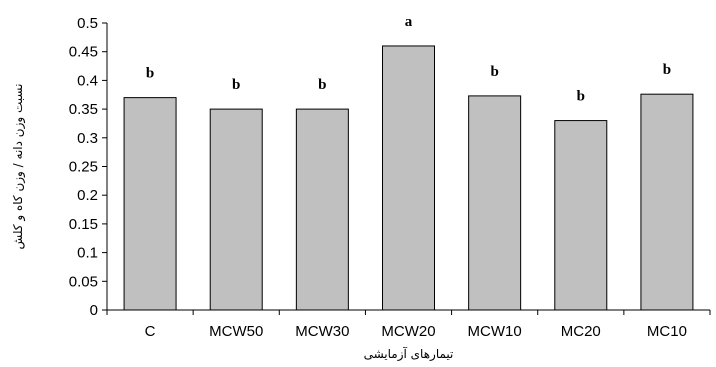 This screenshot has height=367, width=716. What do you see at coordinates (150, 331) in the screenshot?
I see `x-tick-label: C` at bounding box center [150, 331].